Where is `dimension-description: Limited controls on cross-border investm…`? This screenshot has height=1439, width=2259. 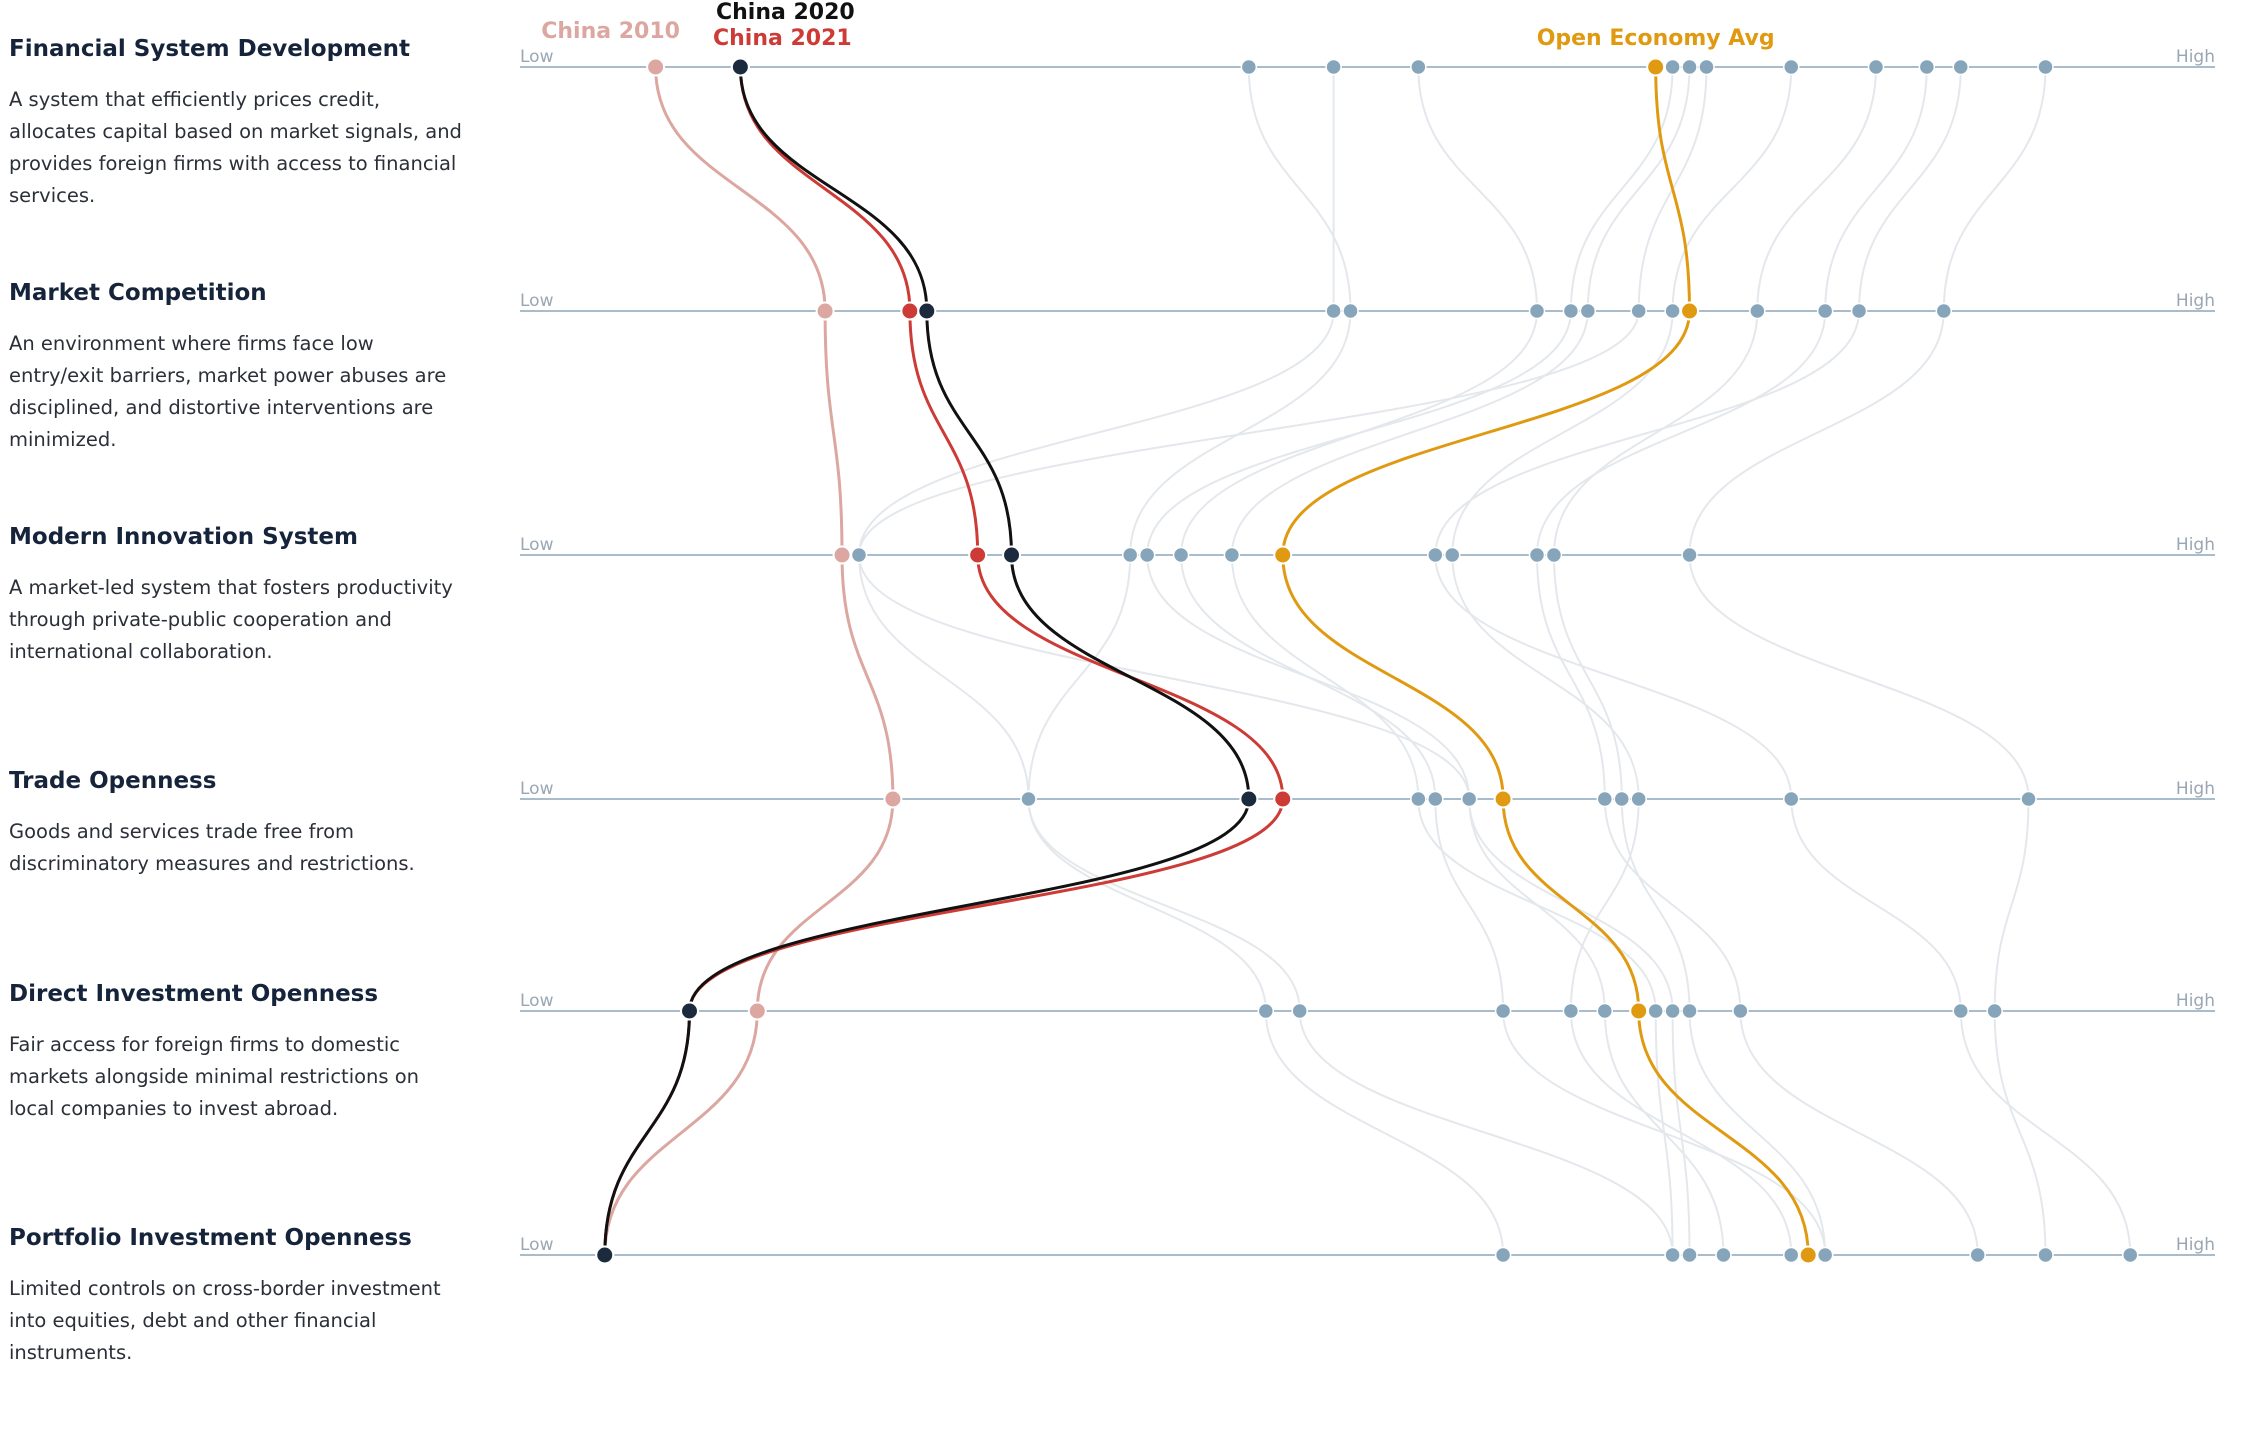
dimension-description: Limited controls on cross-border investm… is located at coordinates (225, 1320).